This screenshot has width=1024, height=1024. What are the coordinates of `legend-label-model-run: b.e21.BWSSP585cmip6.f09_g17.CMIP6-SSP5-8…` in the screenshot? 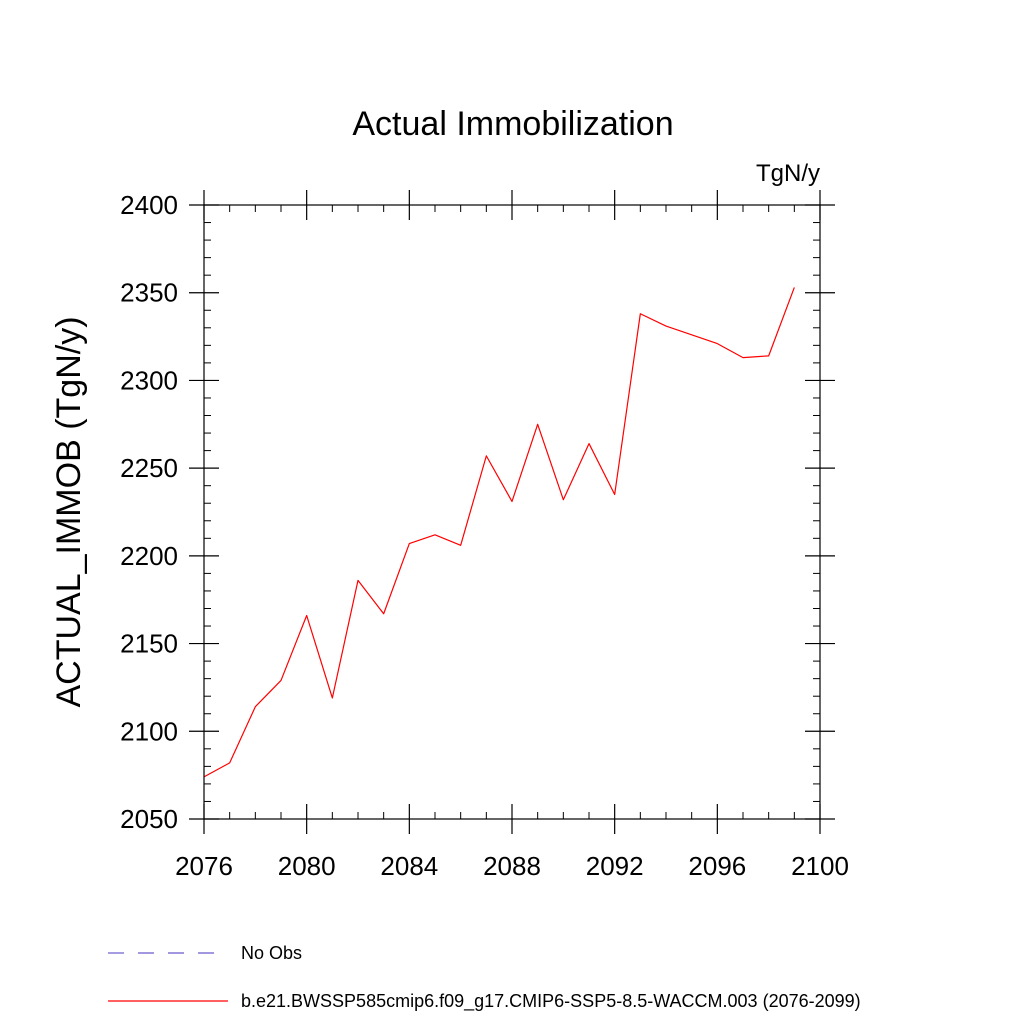 It's located at (551, 1001).